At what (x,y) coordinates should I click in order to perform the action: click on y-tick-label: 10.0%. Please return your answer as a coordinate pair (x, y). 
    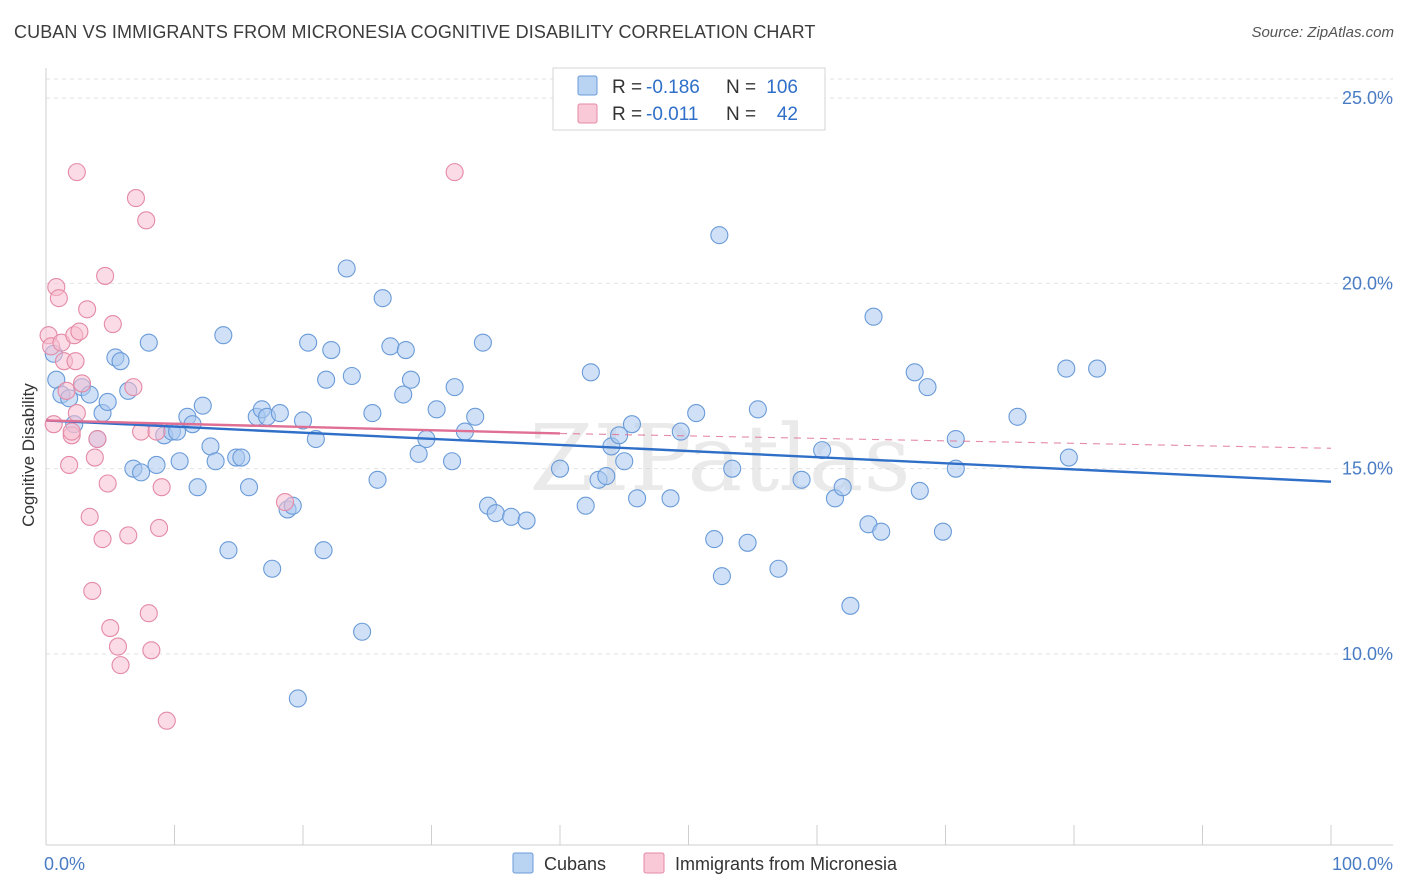
    Looking at the image, I should click on (1367, 654).